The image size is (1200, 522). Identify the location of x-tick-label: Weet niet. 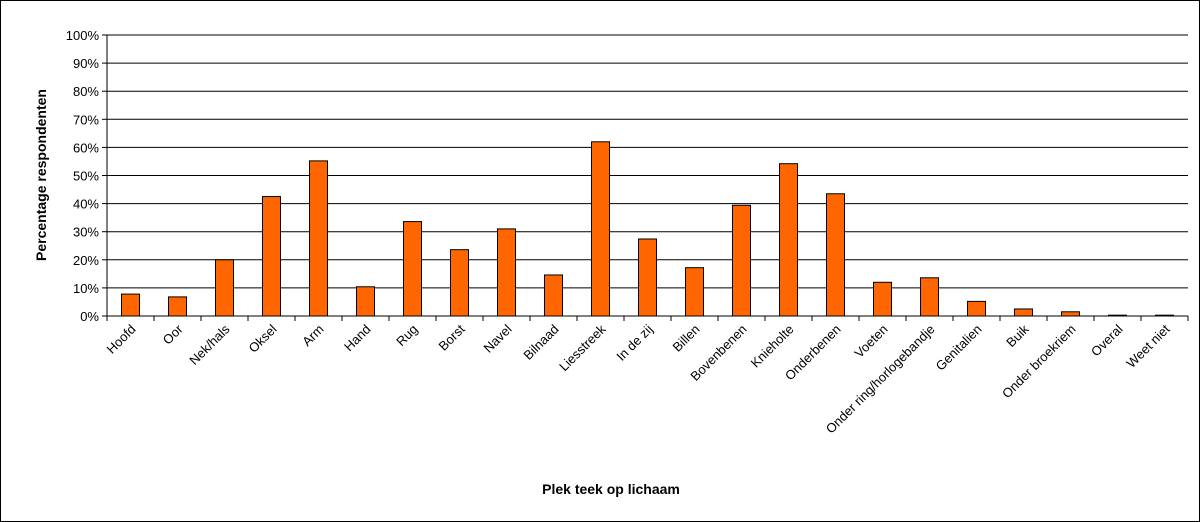
(1148, 346).